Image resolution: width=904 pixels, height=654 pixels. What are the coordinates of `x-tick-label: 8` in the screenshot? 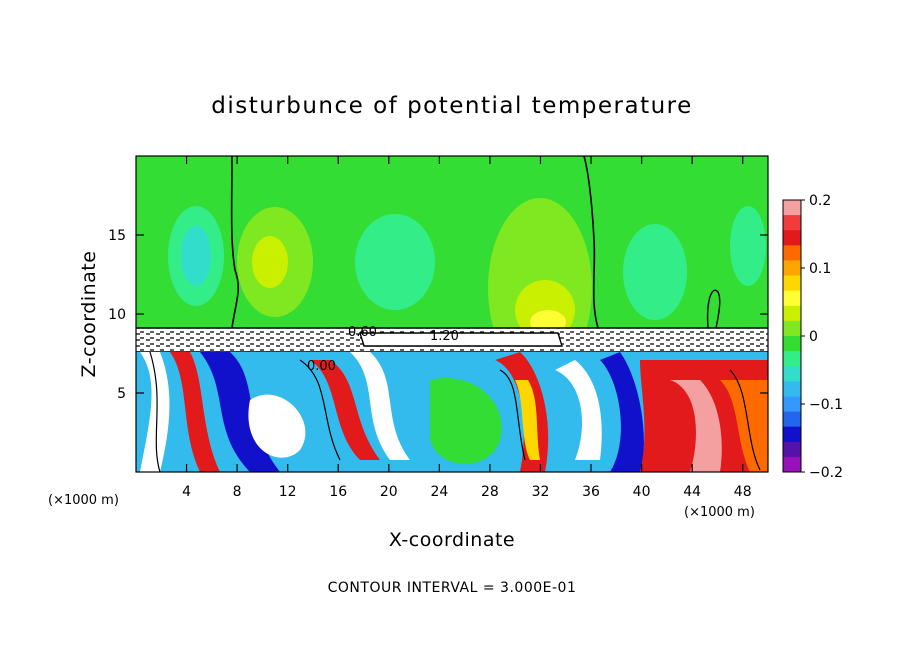 It's located at (237, 492).